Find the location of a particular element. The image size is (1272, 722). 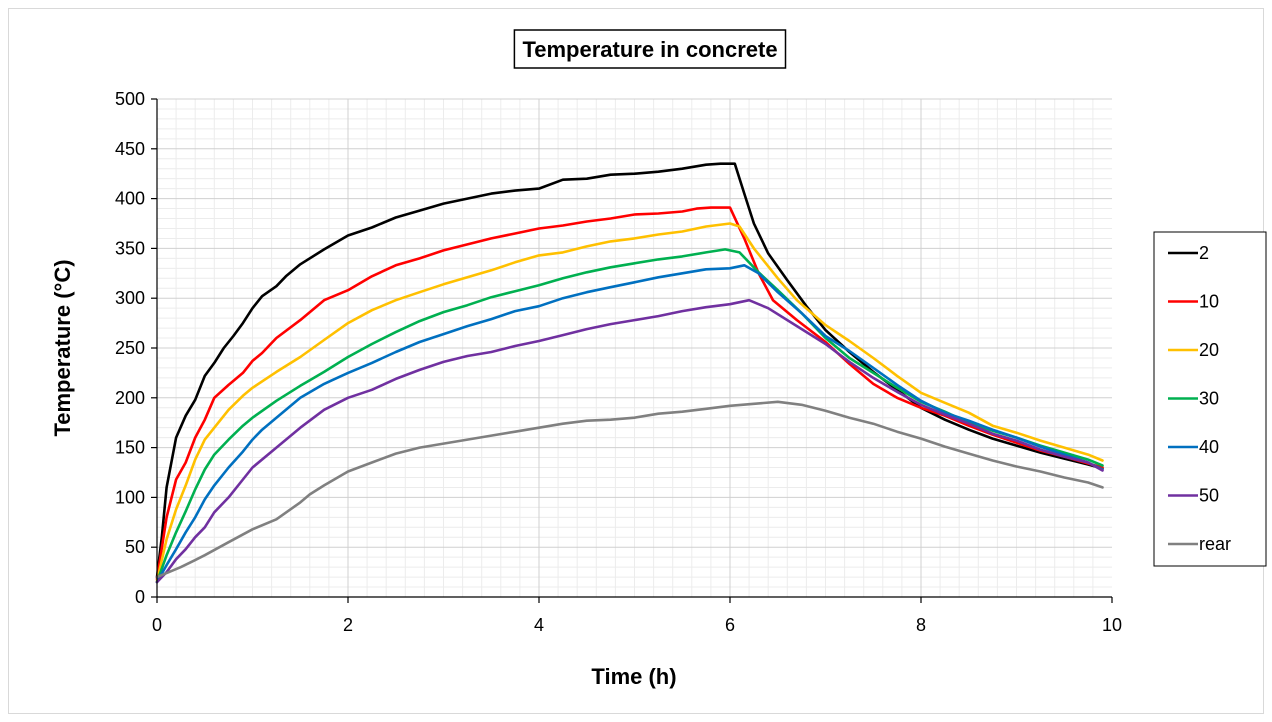

chart-title: Temperature in concrete is located at coordinates (649, 49).